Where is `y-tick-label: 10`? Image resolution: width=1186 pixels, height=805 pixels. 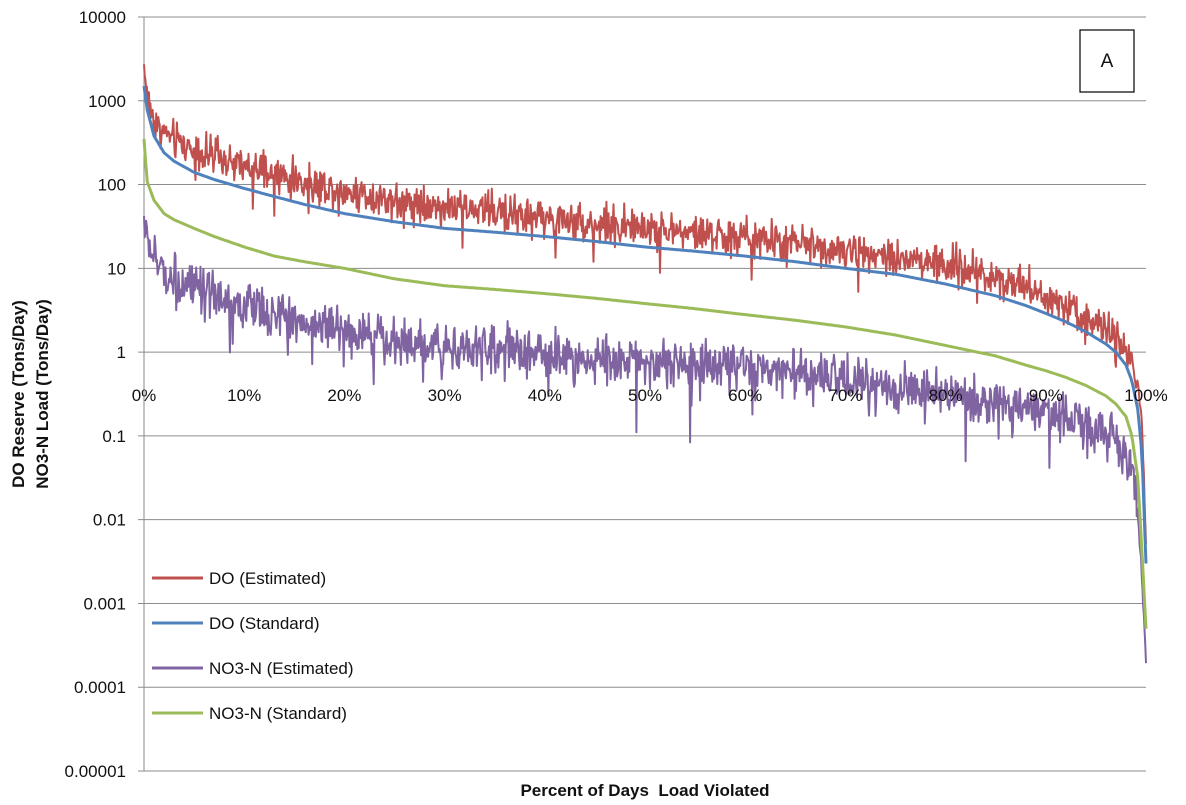
y-tick-label: 10 is located at coordinates (116, 268).